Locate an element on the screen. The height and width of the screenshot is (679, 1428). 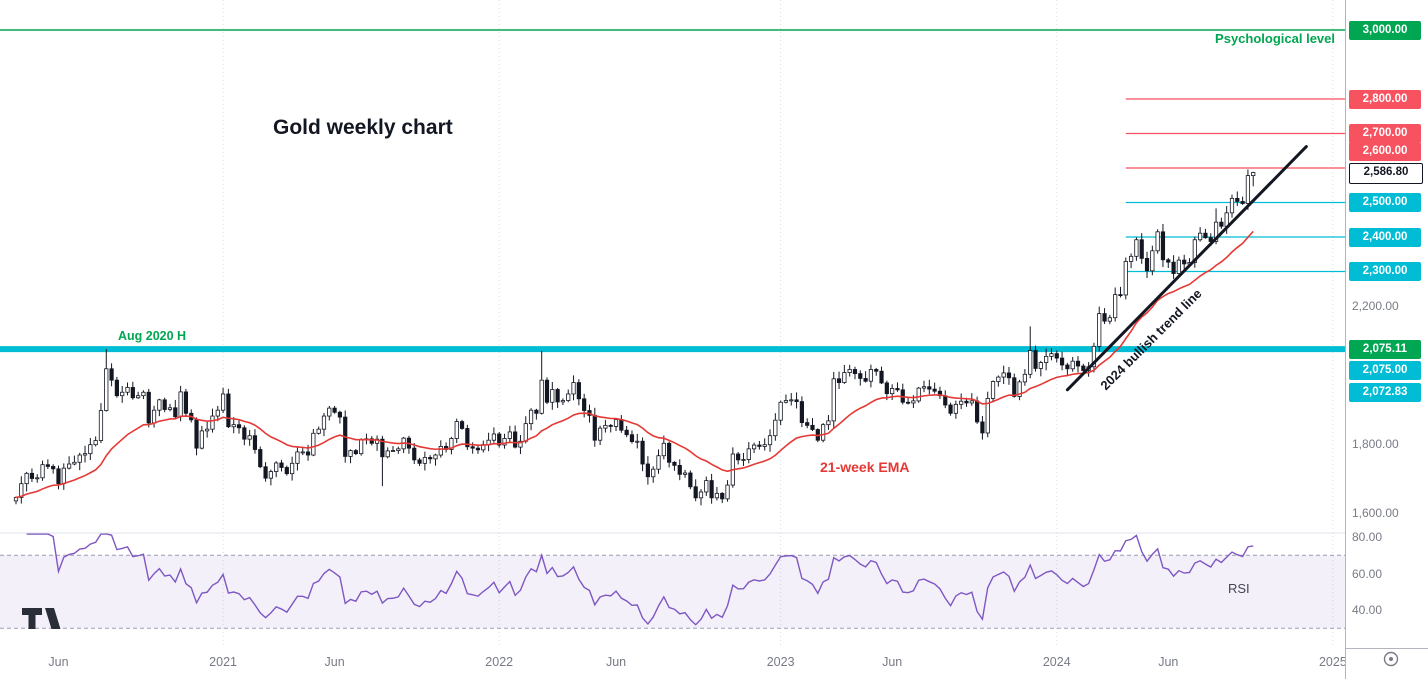
price-label-2,072.83: 2,072.83 is located at coordinates (1385, 393).